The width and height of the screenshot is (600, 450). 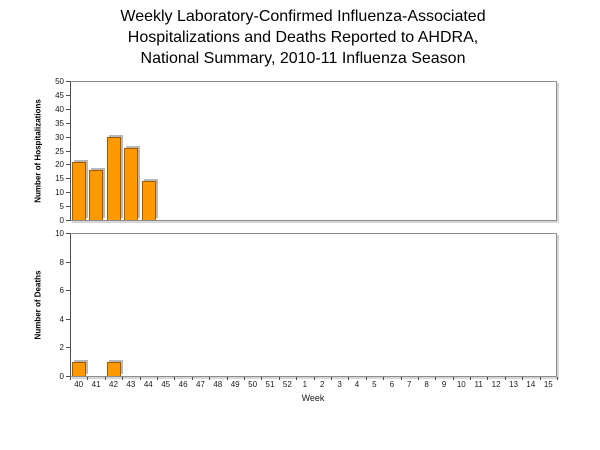 What do you see at coordinates (61, 291) in the screenshot?
I see `y-tick-label: 6` at bounding box center [61, 291].